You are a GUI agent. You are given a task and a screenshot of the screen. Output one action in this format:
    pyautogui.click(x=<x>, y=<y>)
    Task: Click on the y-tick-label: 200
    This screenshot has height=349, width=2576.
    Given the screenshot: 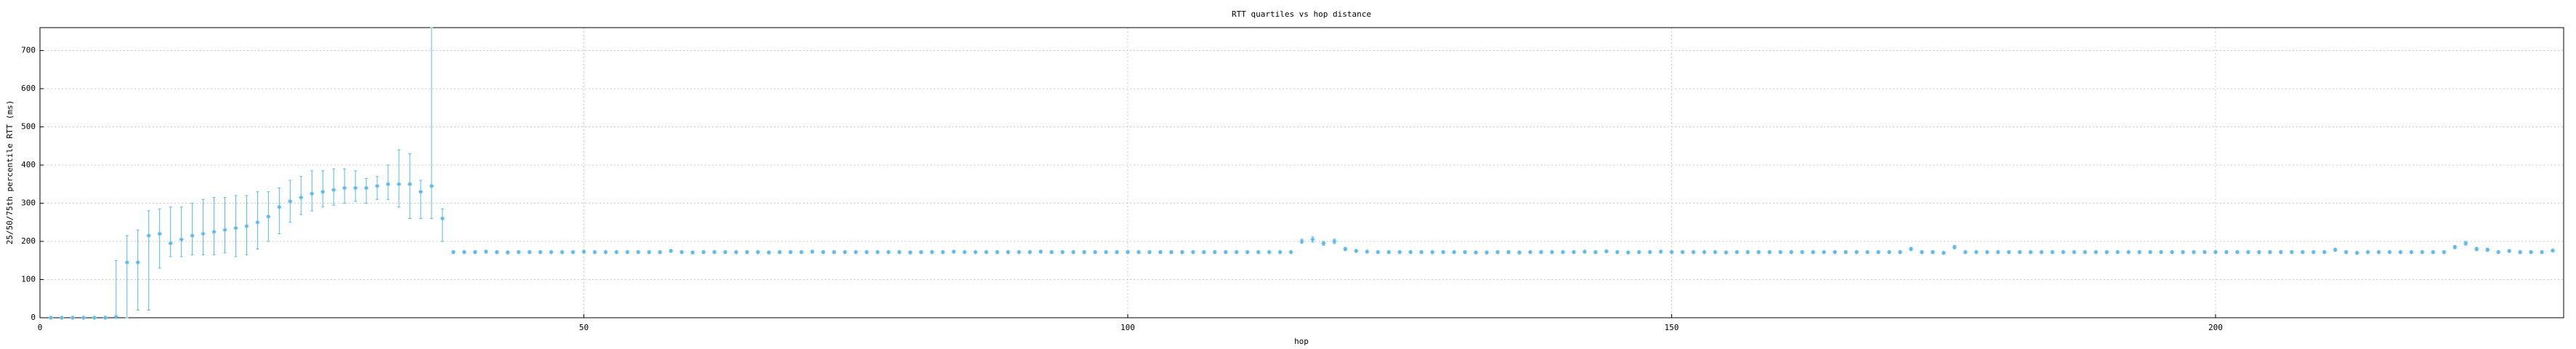 What is the action you would take?
    pyautogui.click(x=29, y=241)
    